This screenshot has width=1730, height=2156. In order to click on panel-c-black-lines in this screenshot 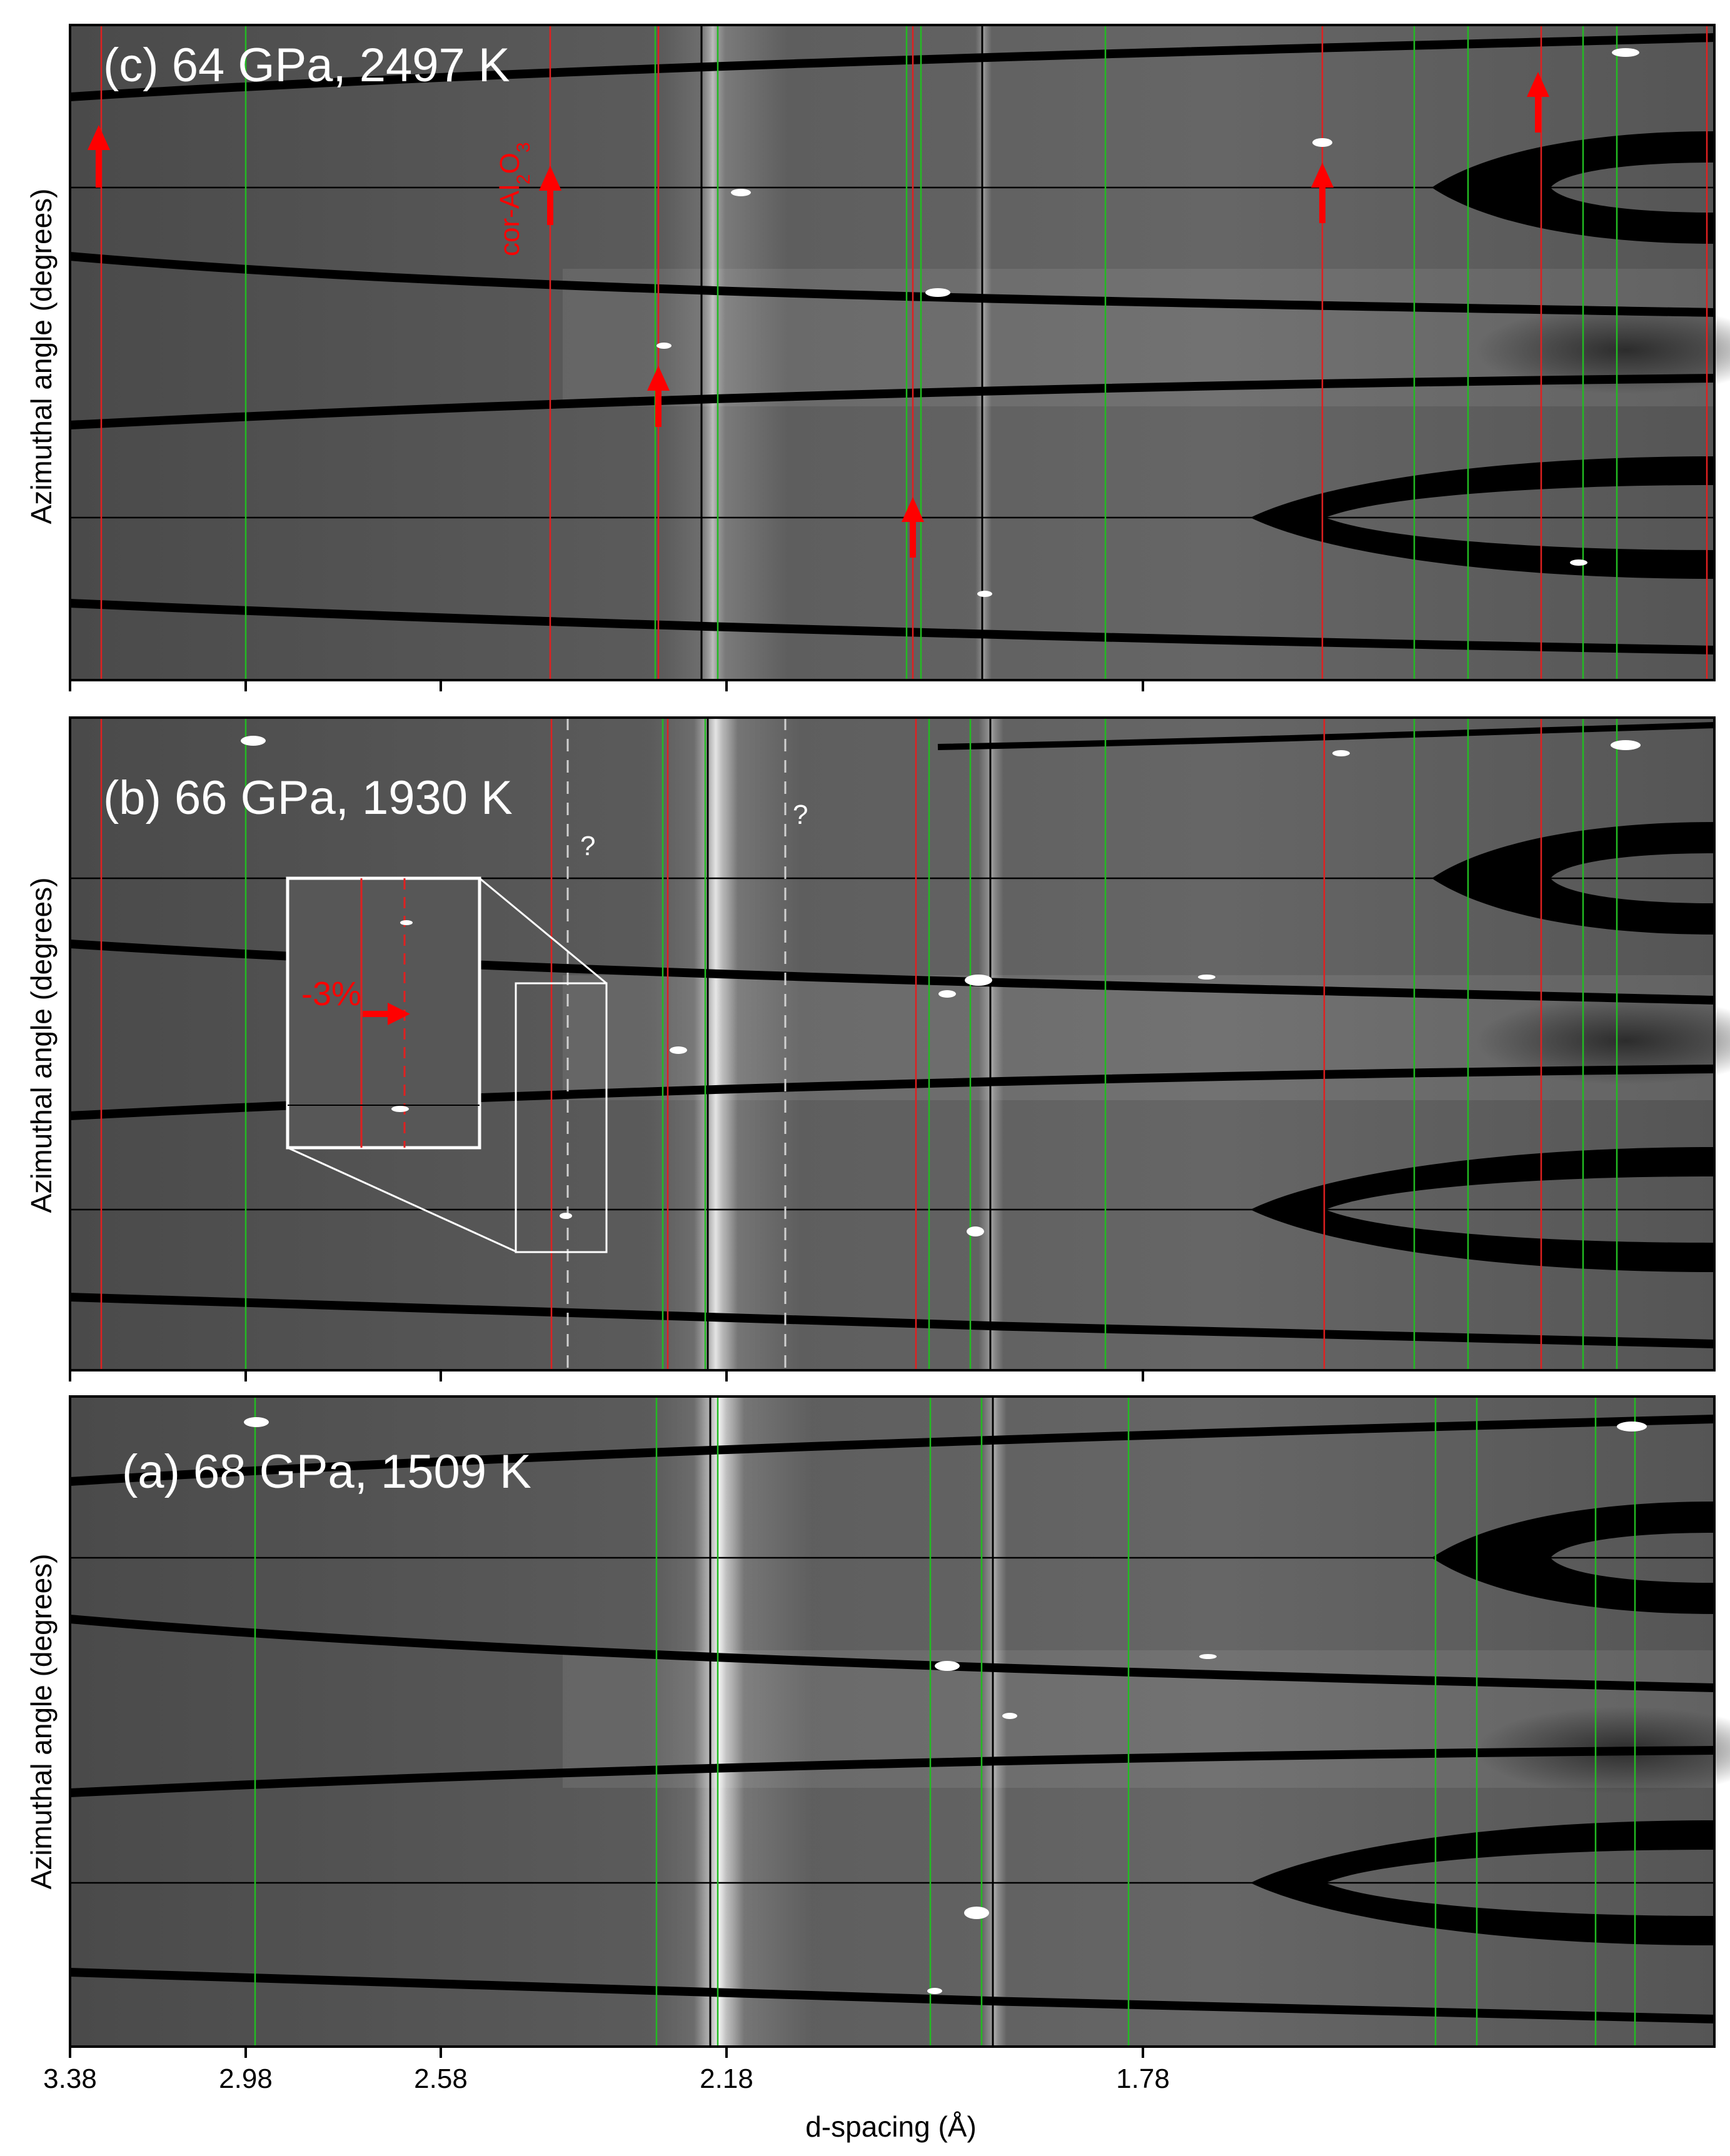, I will do `click(841, 352)`.